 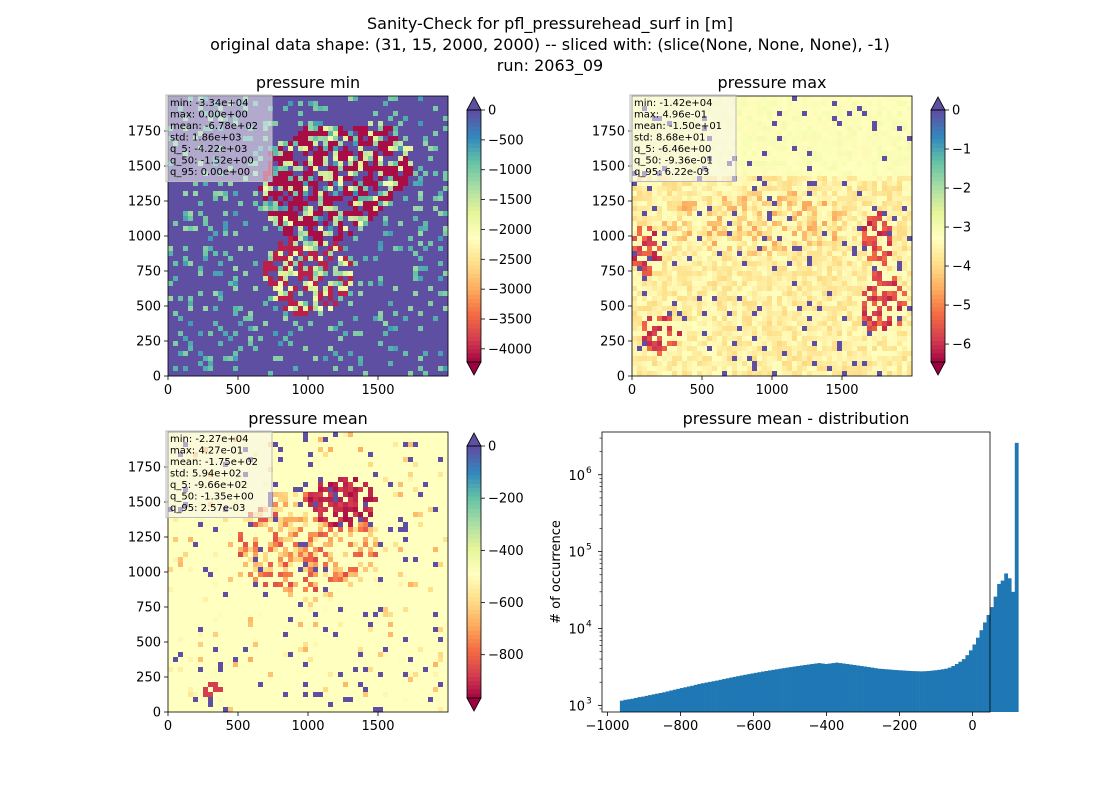 I want to click on y-tick-label: 500, so click(x=148, y=307).